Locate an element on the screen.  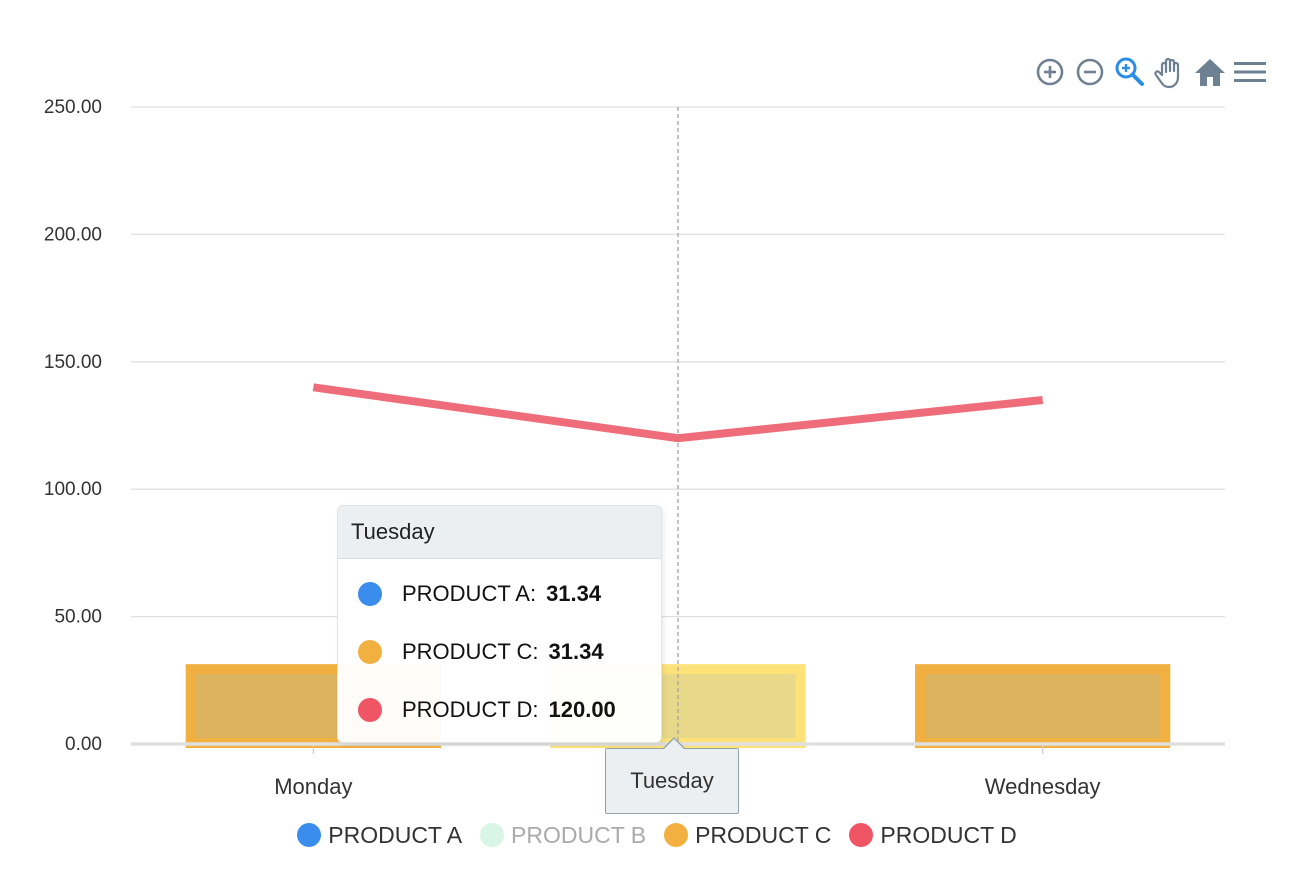
x-tick-label: Wednesday is located at coordinates (1043, 786).